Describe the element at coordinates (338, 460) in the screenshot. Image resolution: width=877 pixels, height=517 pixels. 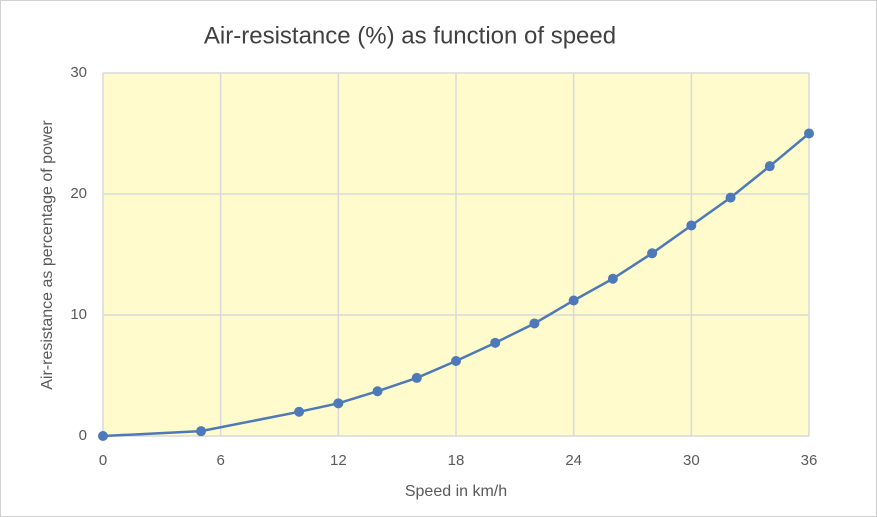
I see `x-tick-label: 12` at that location.